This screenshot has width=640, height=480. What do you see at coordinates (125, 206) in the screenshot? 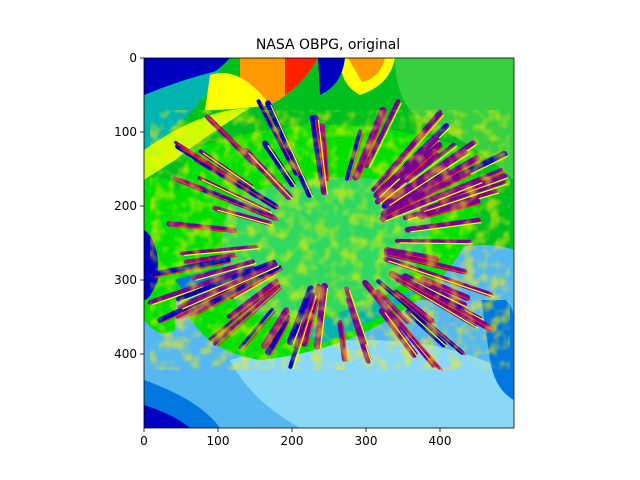
I see `y-tick-label: 200` at bounding box center [125, 206].